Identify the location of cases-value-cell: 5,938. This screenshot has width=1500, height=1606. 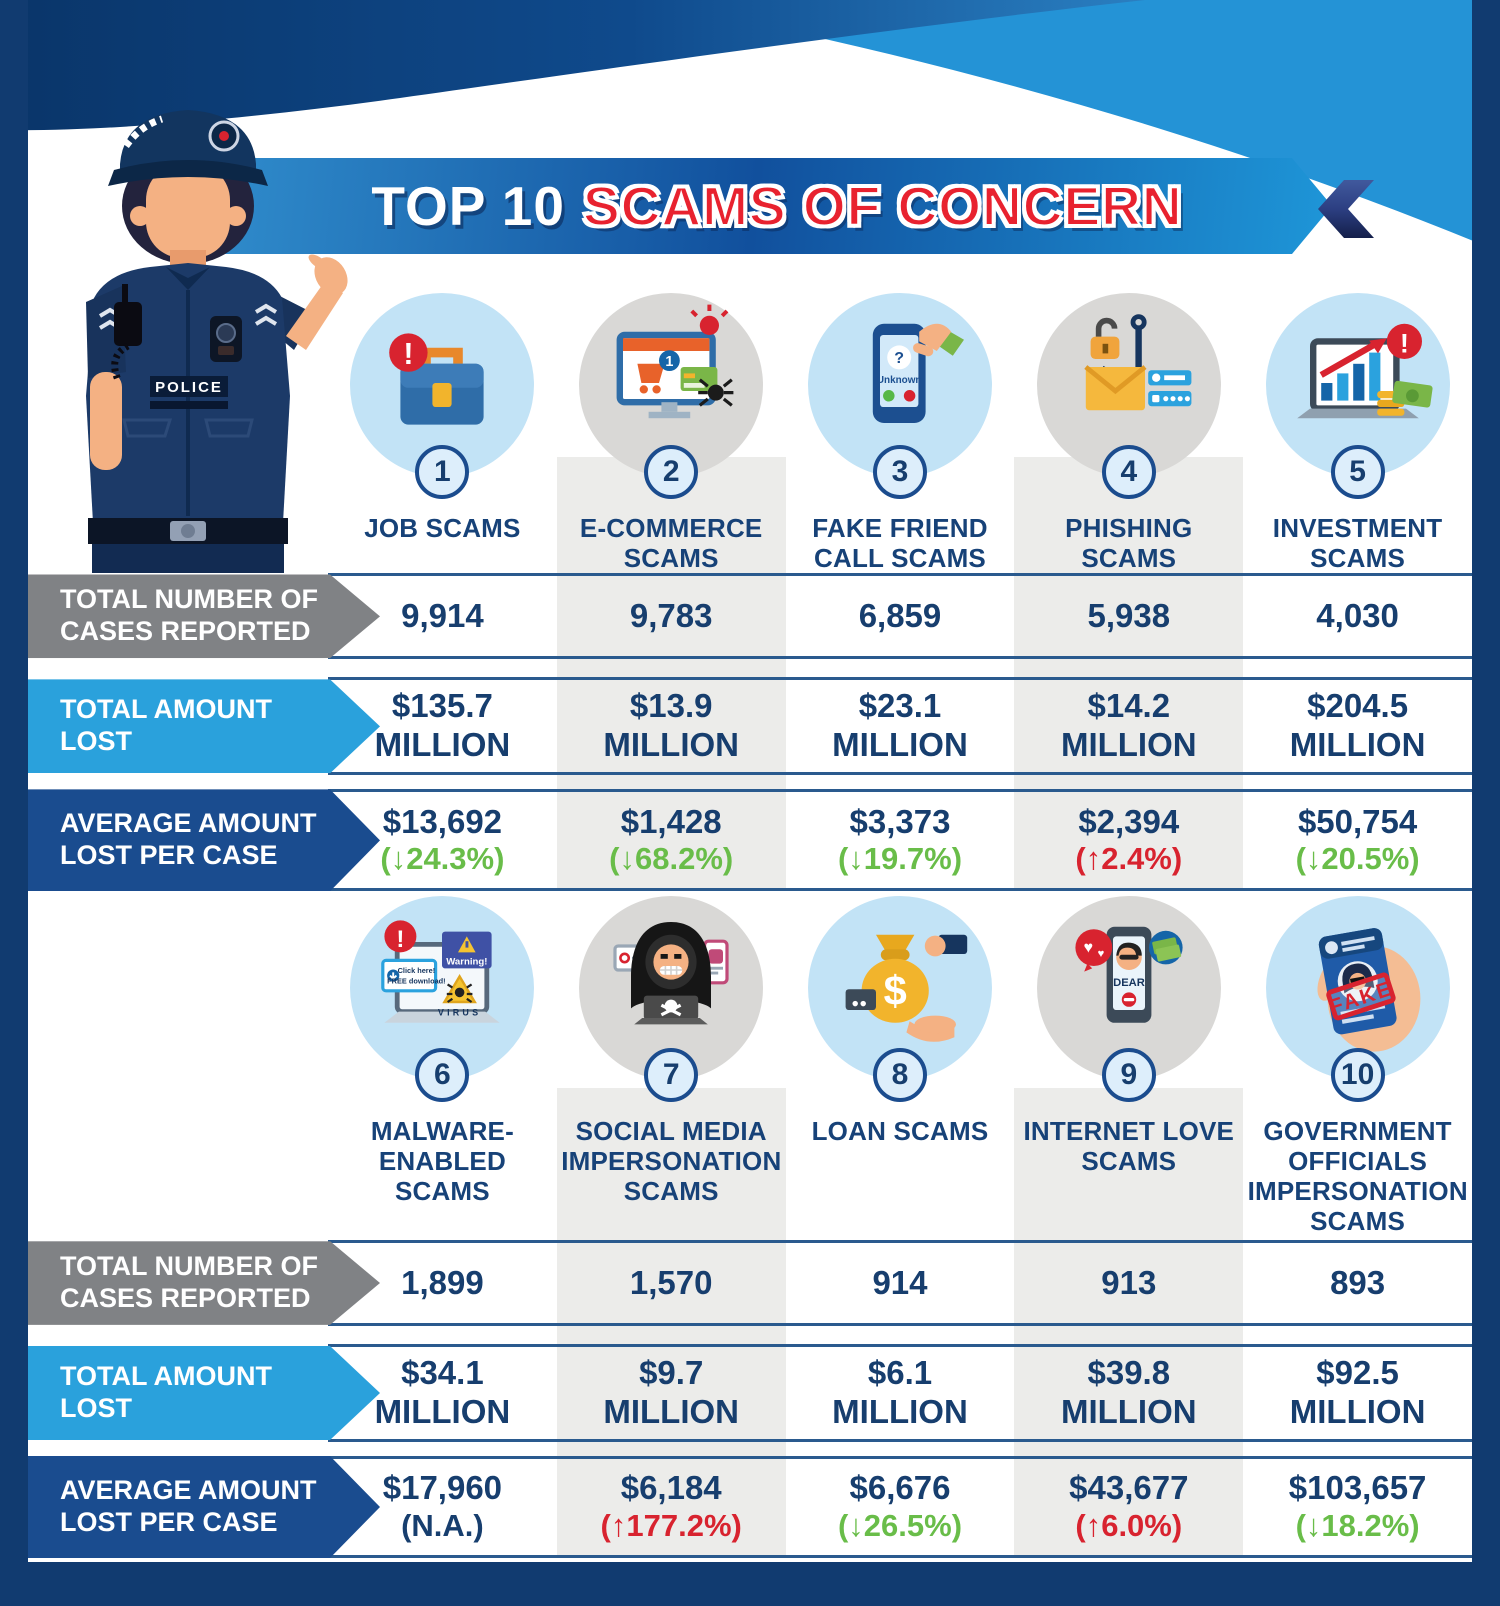
(1129, 616).